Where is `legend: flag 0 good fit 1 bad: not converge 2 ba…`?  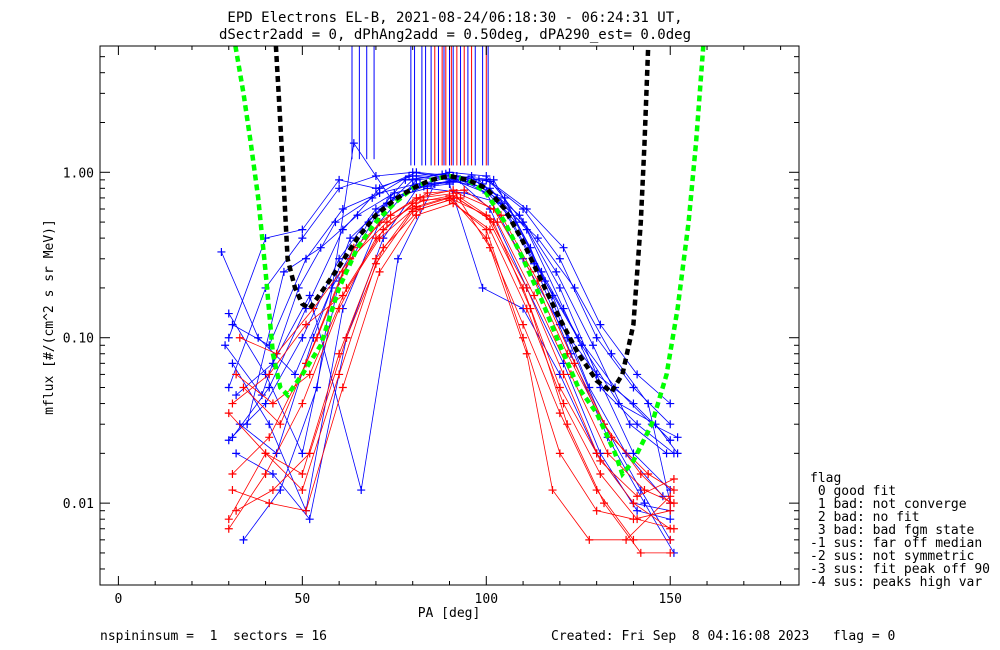 legend: flag 0 good fit 1 bad: not converge 2 ba… is located at coordinates (900, 530).